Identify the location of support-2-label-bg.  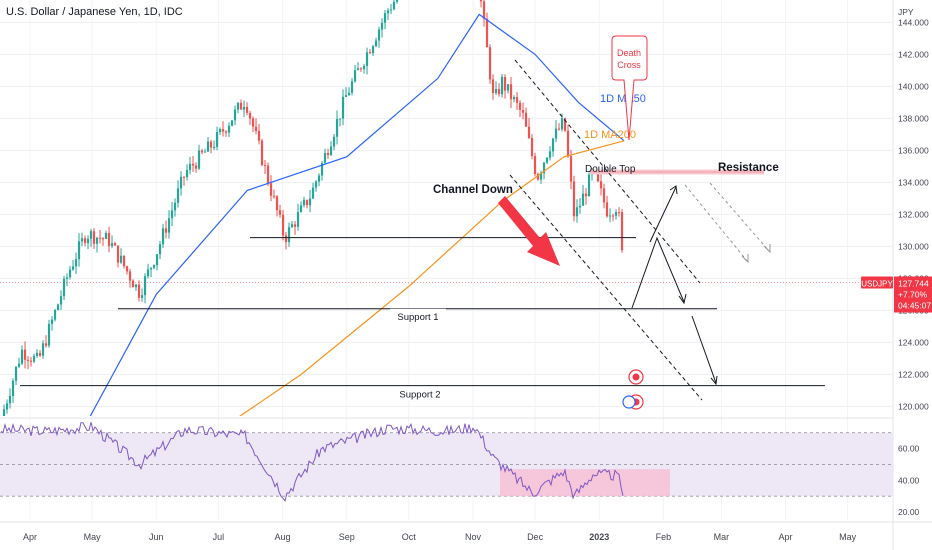
(420, 393).